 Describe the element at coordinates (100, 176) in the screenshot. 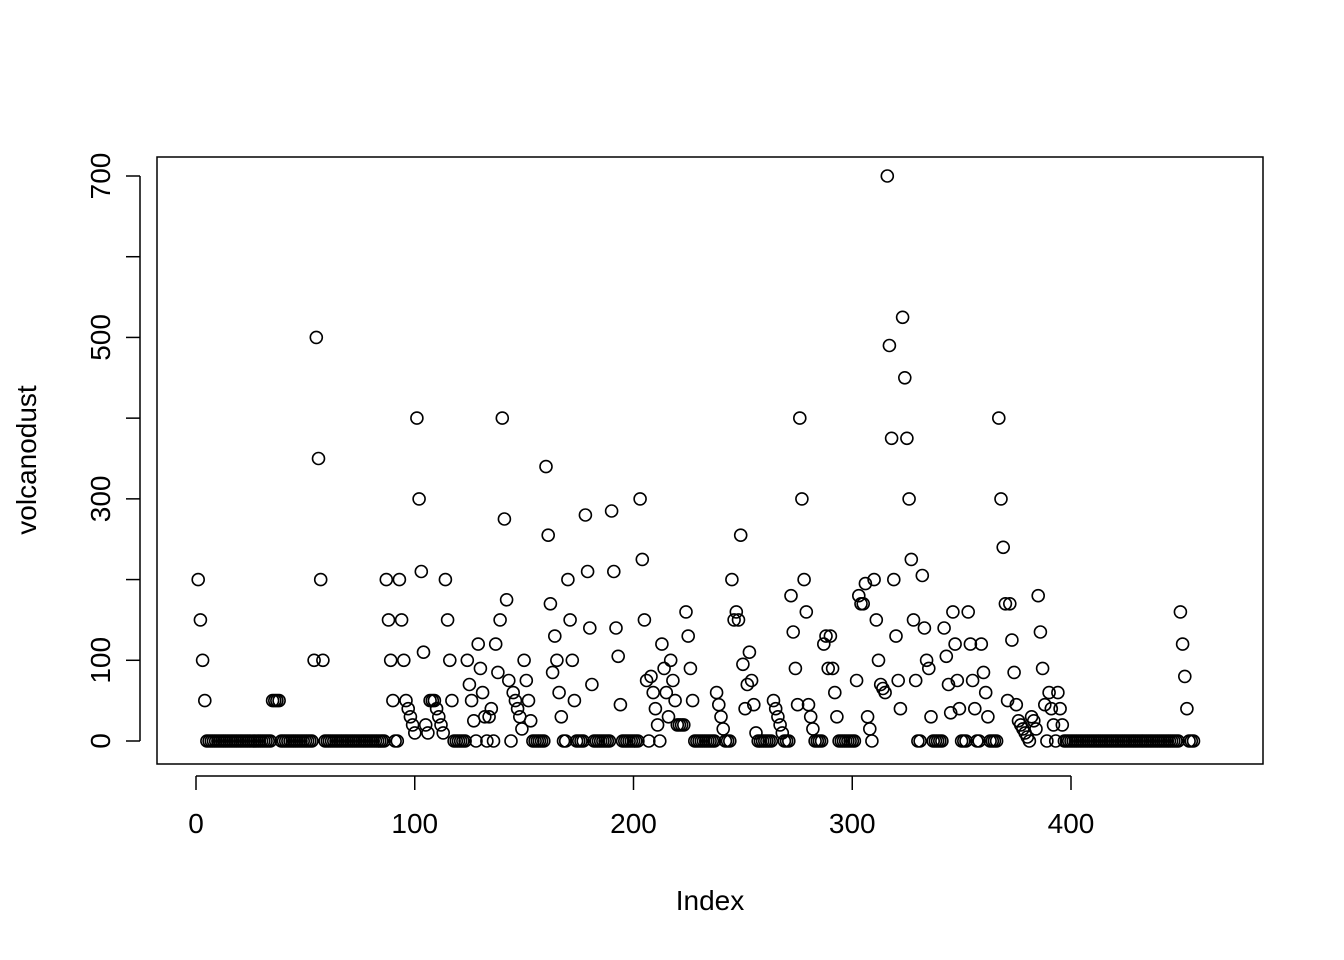

I see `y-tick-label: 700` at that location.